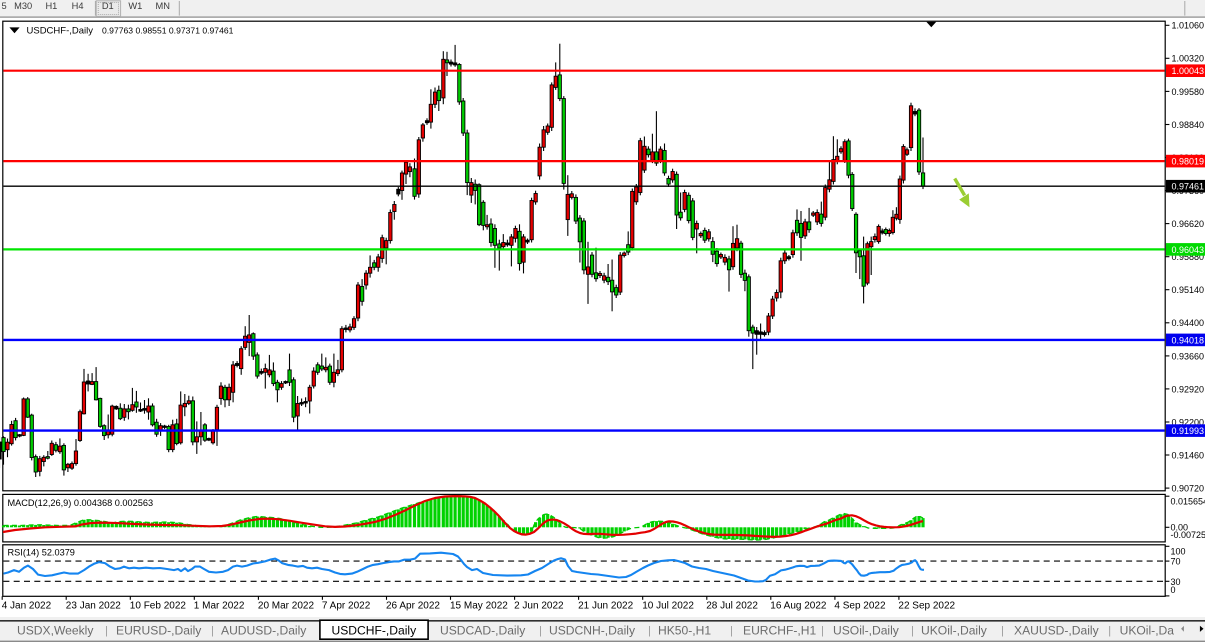 Image resolution: width=1205 pixels, height=642 pixels. Describe the element at coordinates (78, 6) in the screenshot. I see `svg-text: H4` at that location.